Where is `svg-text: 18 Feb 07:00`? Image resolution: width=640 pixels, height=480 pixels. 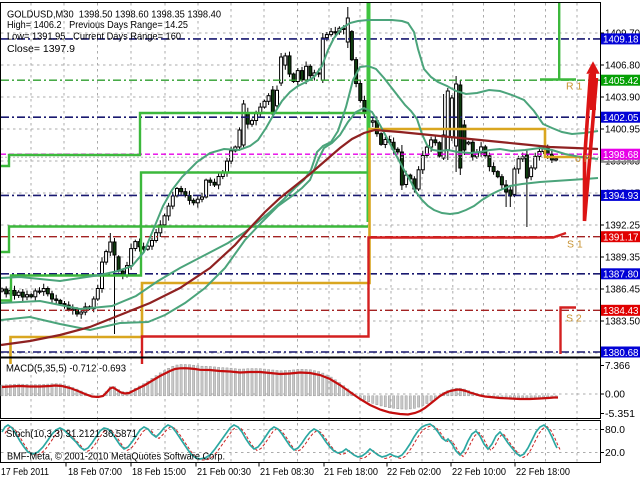
svg-text: 18 Feb 07:00 is located at coordinates (95, 472).